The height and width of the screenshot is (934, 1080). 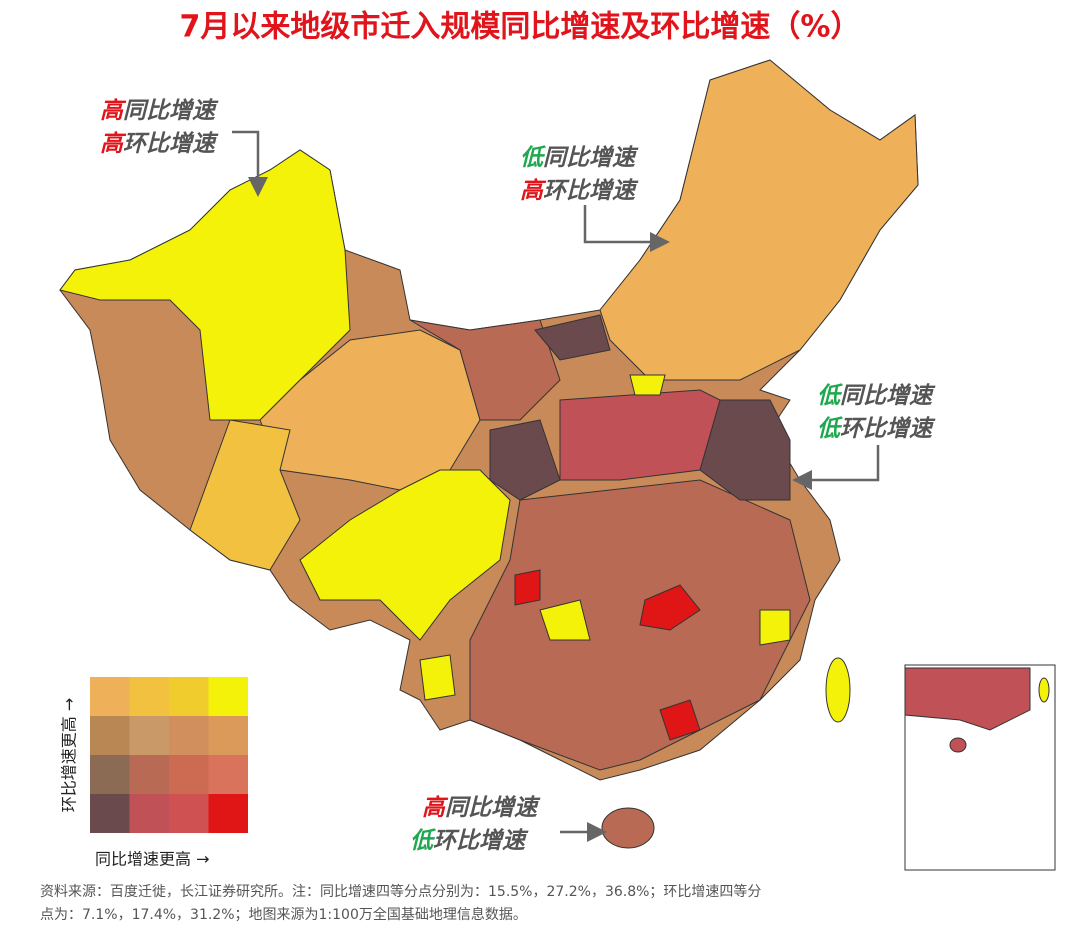 I want to click on taiwan, so click(x=838, y=690).